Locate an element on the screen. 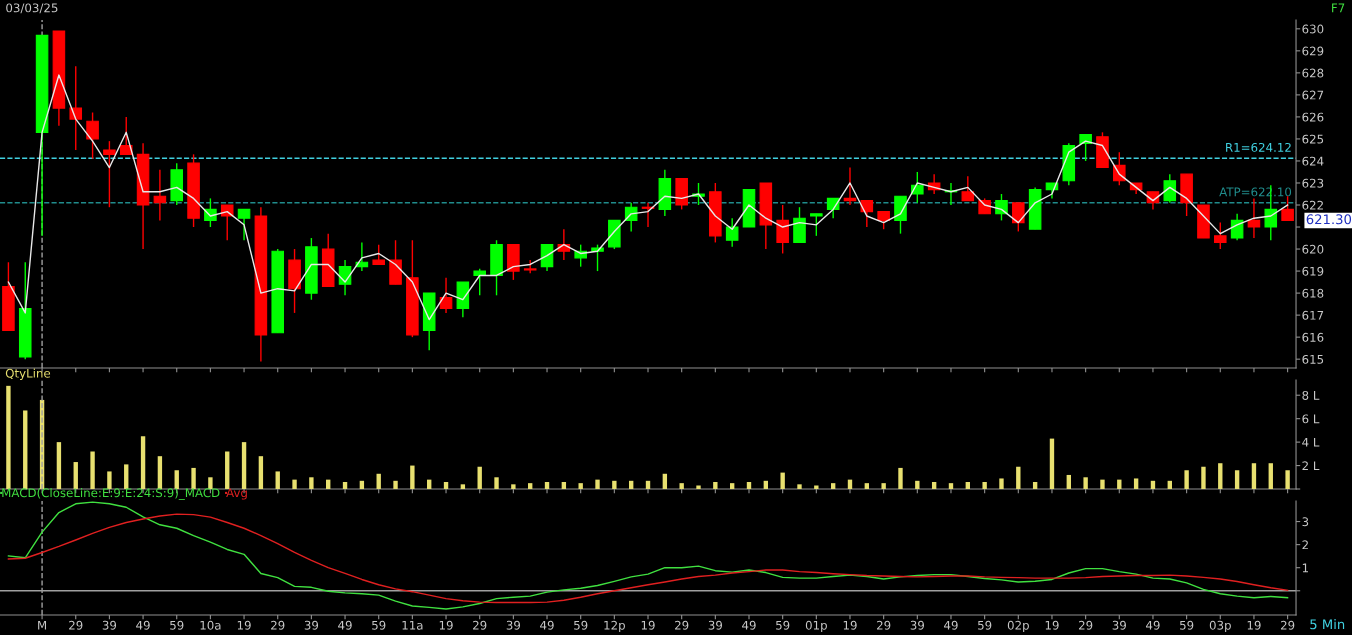 Image resolution: width=1352 pixels, height=635 pixels. x-tick-label: 10a is located at coordinates (210, 625).